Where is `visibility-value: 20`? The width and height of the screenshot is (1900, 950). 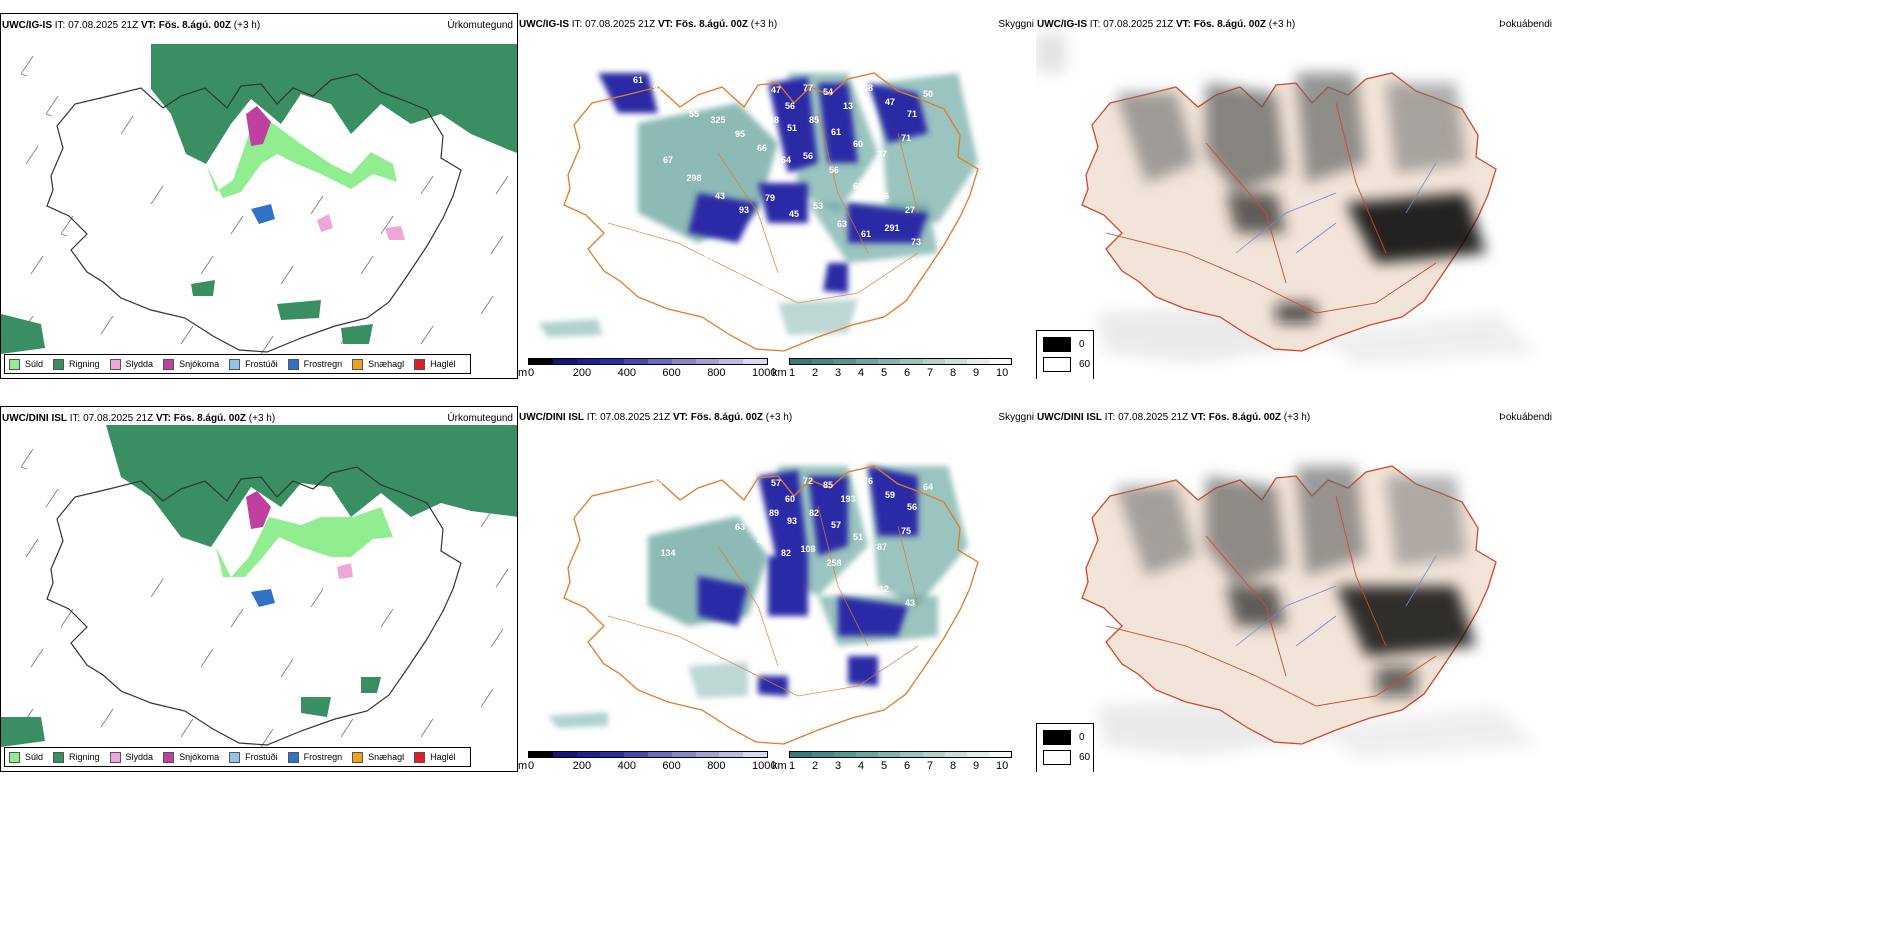
visibility-value: 20 is located at coordinates (858, 579).